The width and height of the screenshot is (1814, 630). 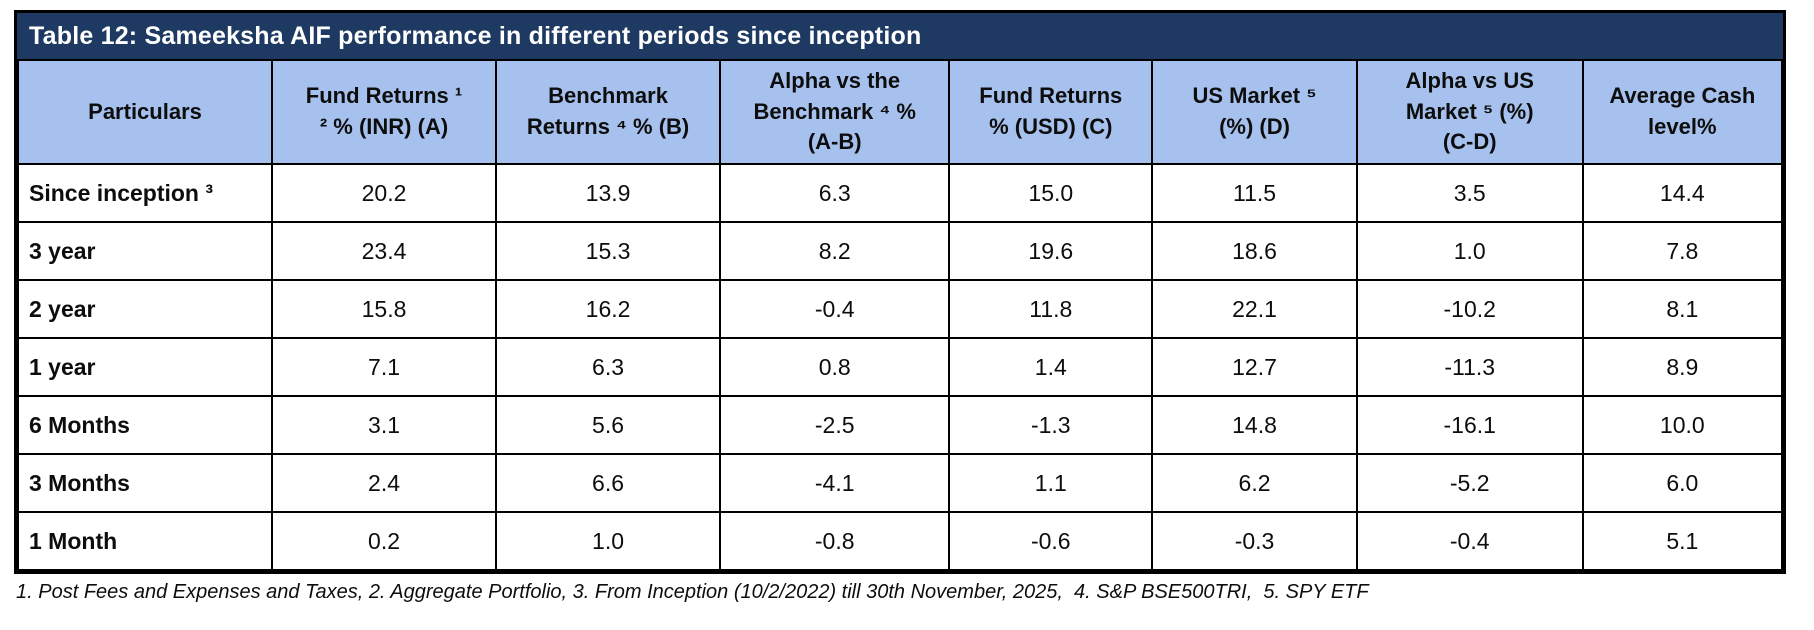 What do you see at coordinates (384, 309) in the screenshot?
I see `table-cell: 15.8` at bounding box center [384, 309].